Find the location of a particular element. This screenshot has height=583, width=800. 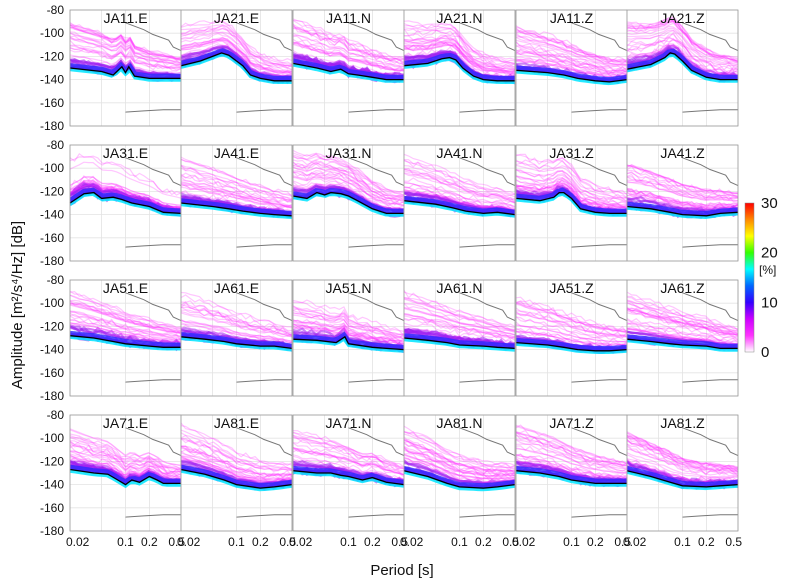

panel-ja61-e: JA61.E is located at coordinates (236, 338).